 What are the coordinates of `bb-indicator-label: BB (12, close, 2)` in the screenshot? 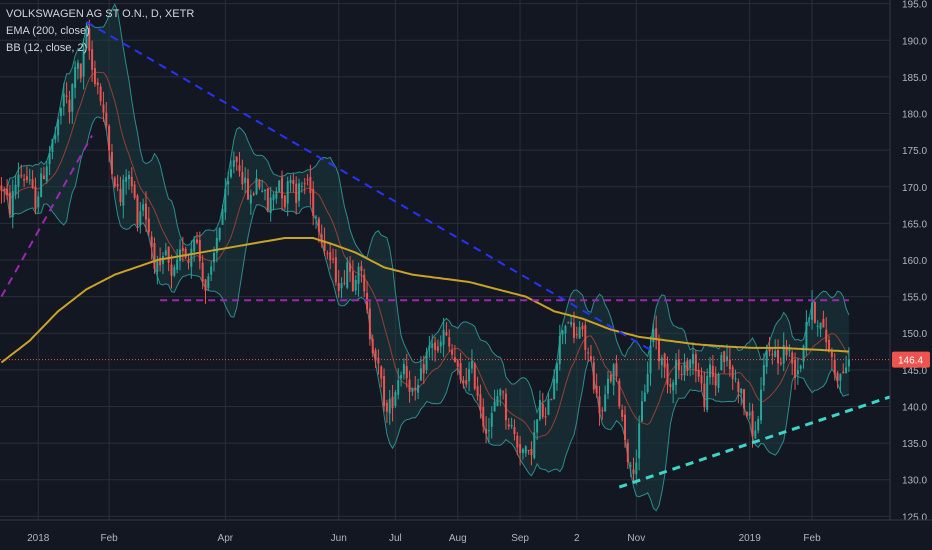 It's located at (47, 48).